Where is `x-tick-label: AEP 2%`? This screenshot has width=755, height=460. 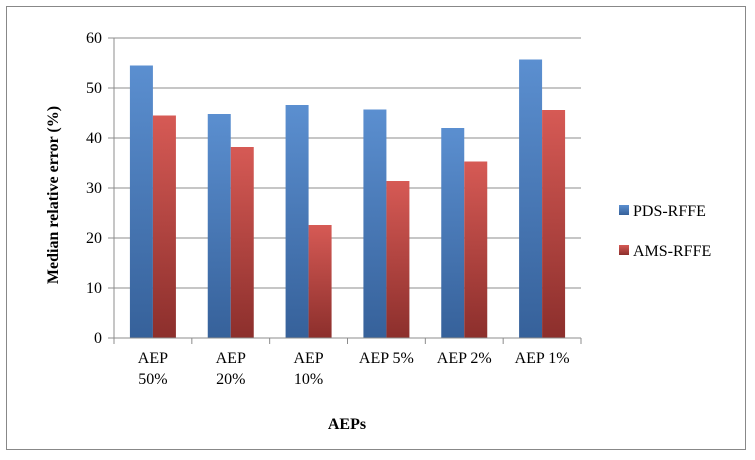 x-tick-label: AEP 2% is located at coordinates (464, 358).